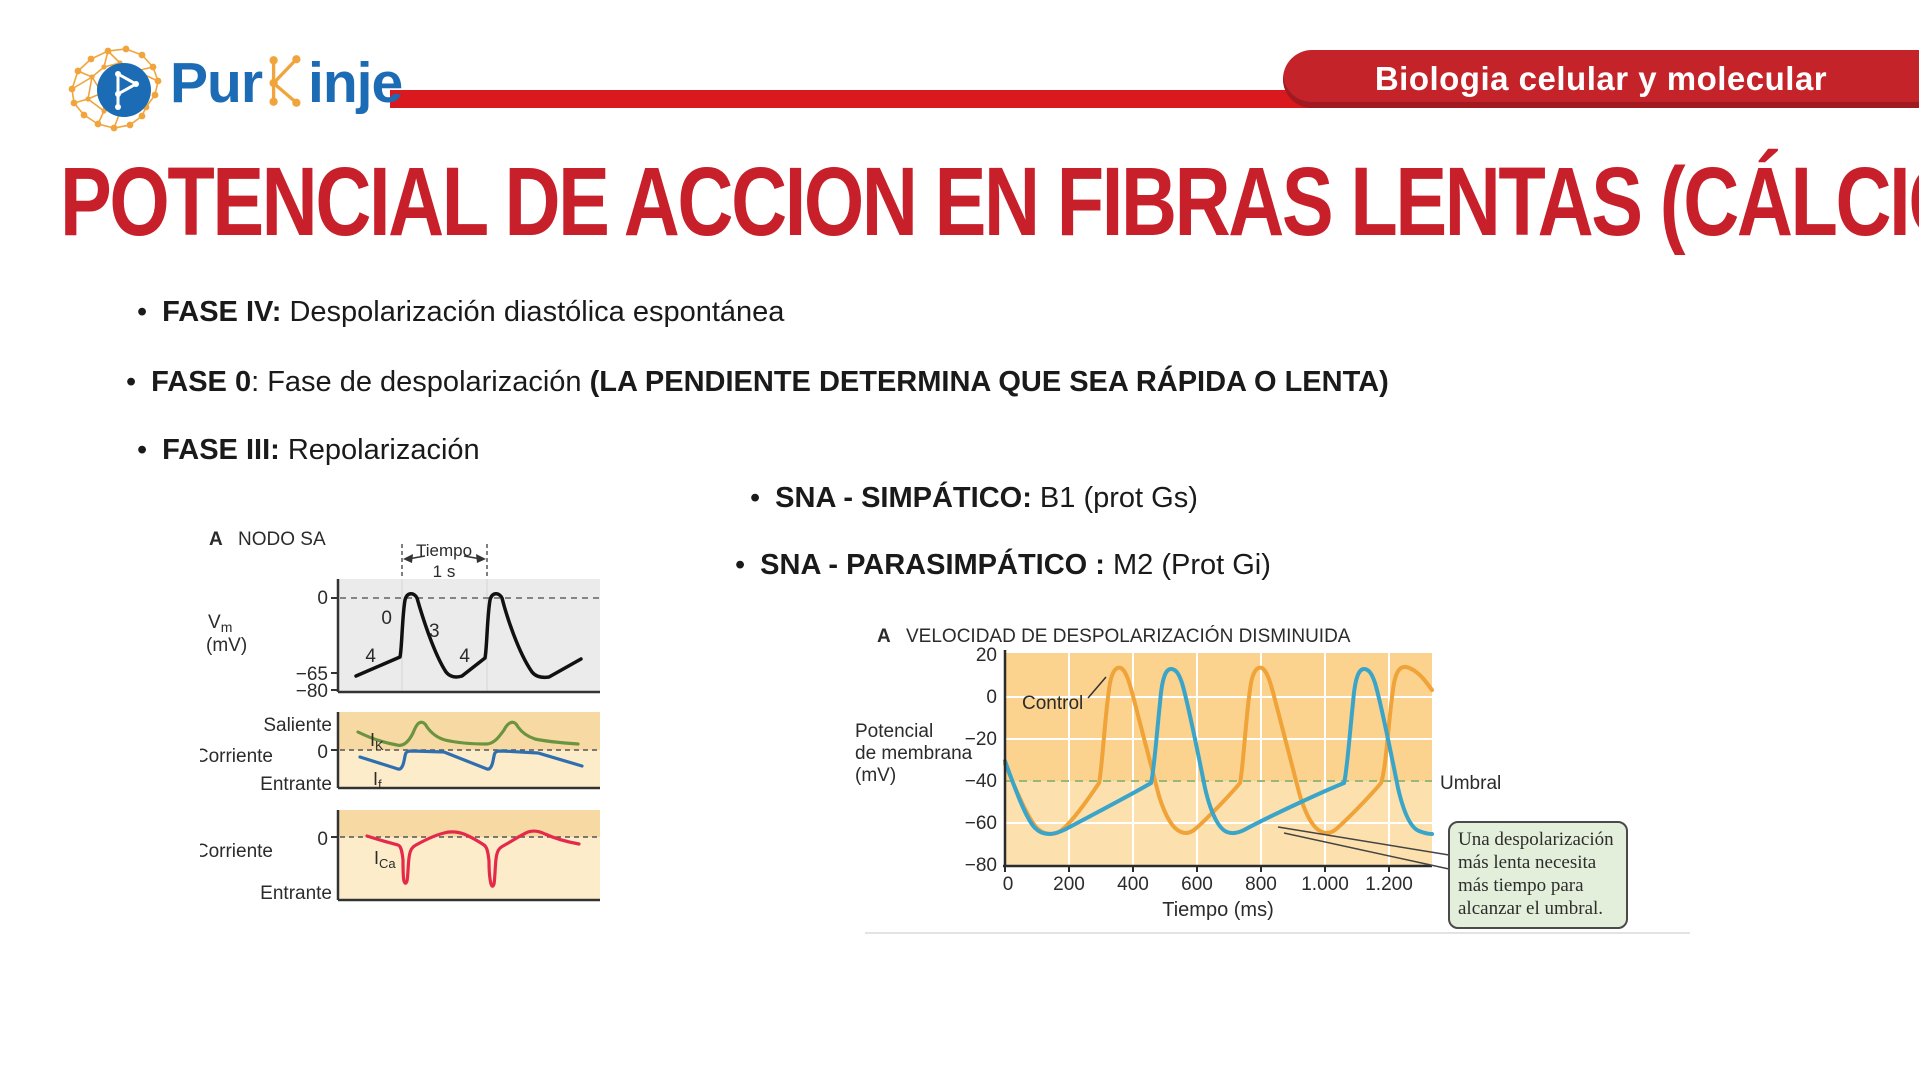 This screenshot has height=1080, width=1919. I want to click on current-panel-1-bg-lower, so click(469, 769).